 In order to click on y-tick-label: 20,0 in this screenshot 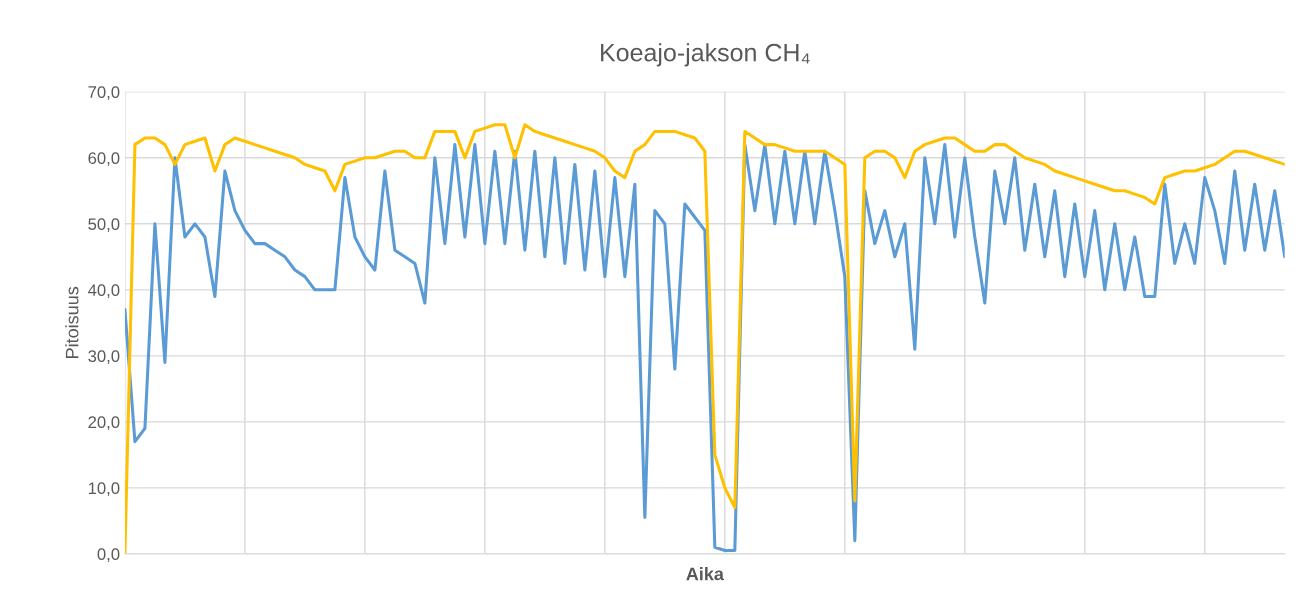, I will do `click(104, 423)`.